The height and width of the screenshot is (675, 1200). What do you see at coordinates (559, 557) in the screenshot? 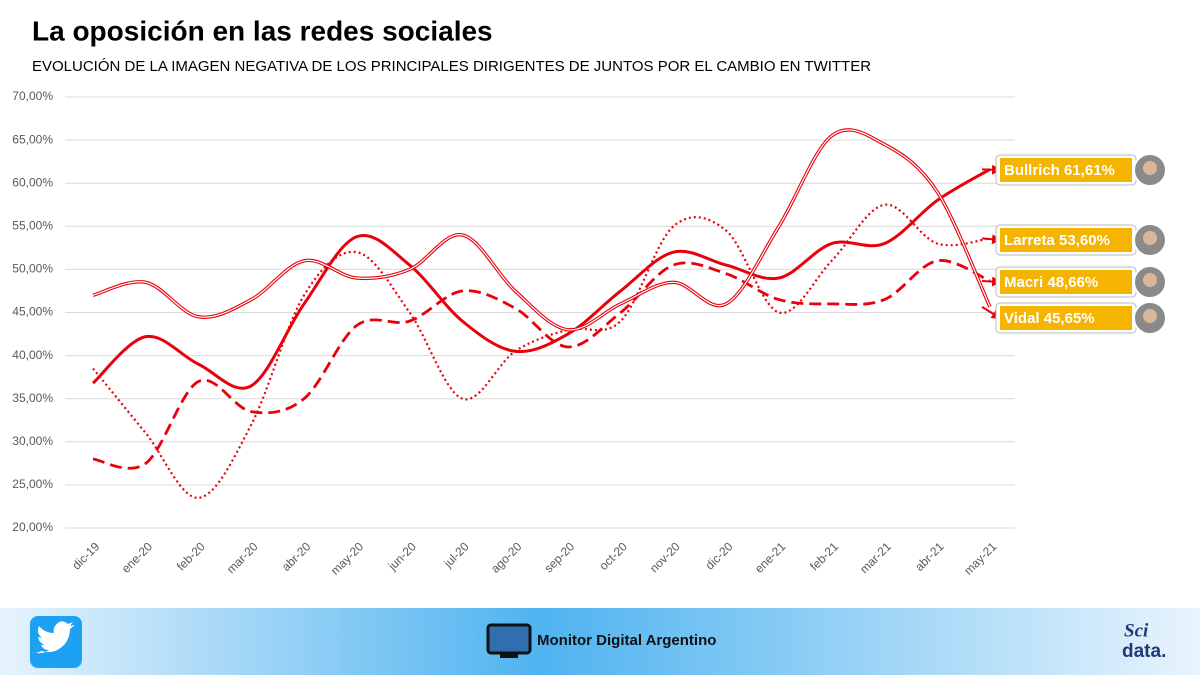
I see `x-tick-label: sep-20` at bounding box center [559, 557].